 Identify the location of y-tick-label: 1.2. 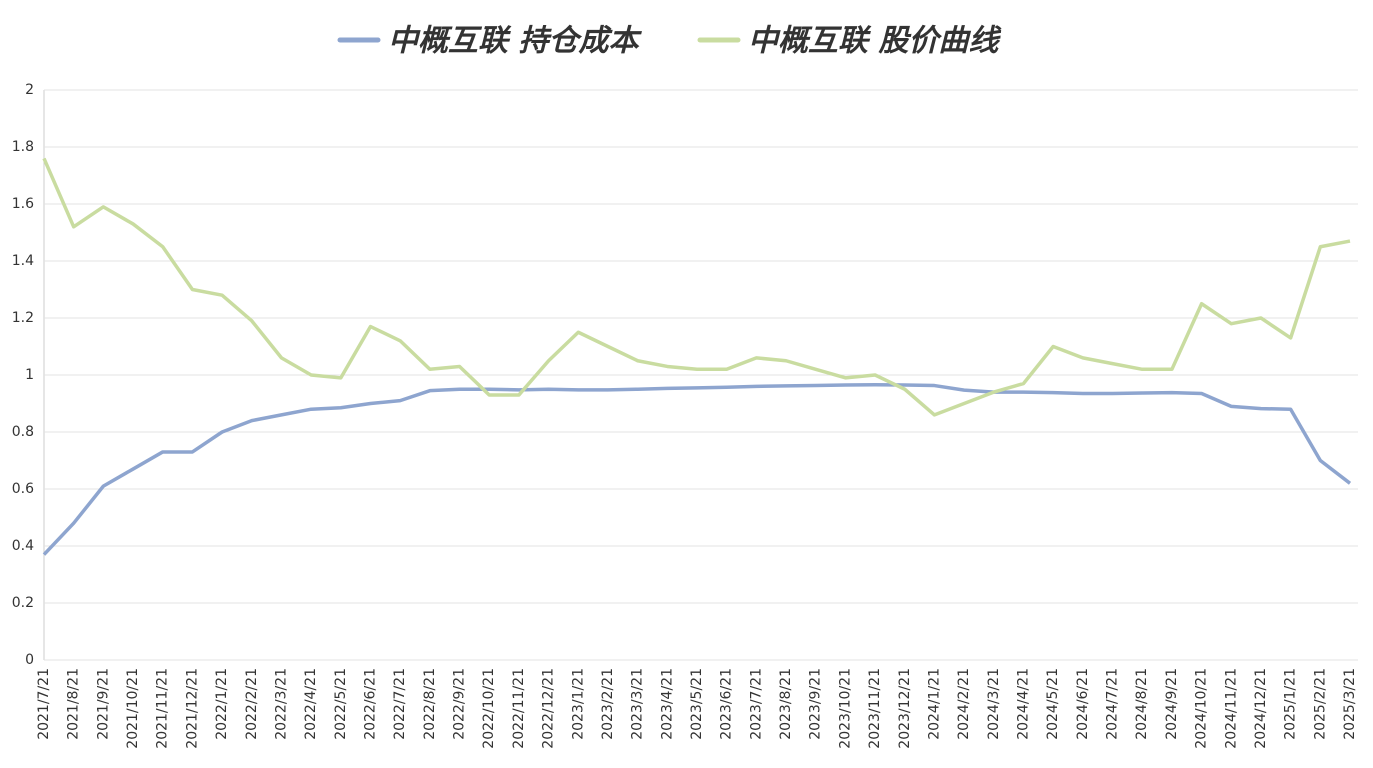
(23, 318).